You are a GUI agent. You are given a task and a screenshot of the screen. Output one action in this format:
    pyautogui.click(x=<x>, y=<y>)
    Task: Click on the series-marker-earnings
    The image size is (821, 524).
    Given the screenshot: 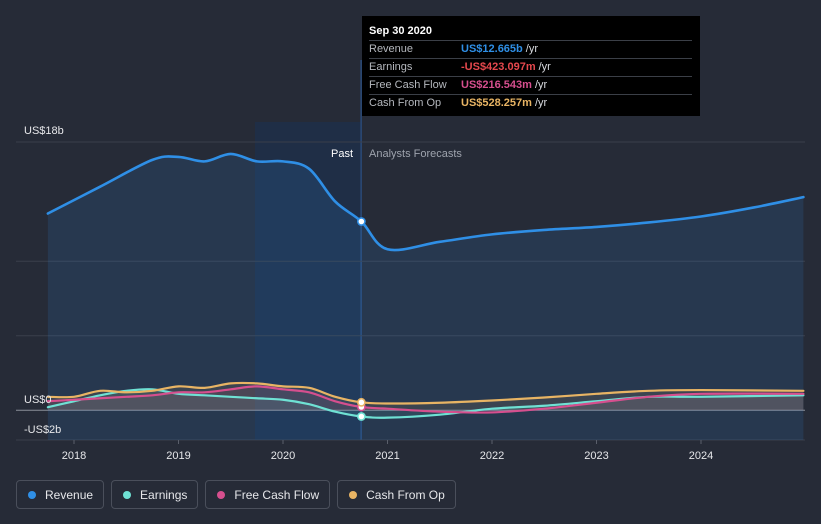 What is the action you would take?
    pyautogui.click(x=361, y=416)
    